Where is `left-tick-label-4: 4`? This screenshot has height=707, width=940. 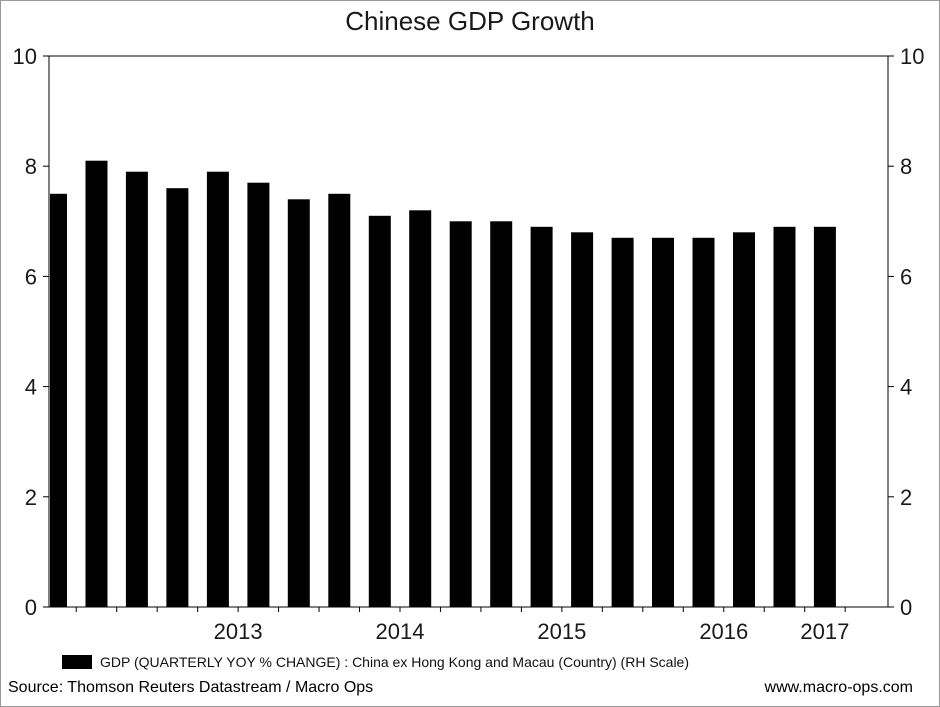 left-tick-label-4: 4 is located at coordinates (31, 387).